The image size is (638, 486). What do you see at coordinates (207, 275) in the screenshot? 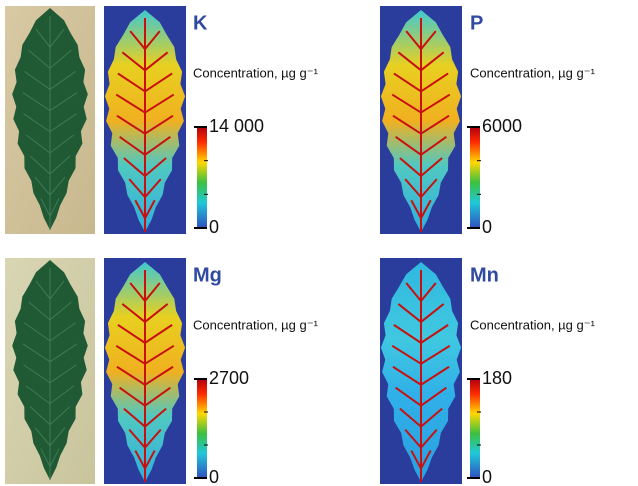
I see `element-label: Mg` at bounding box center [207, 275].